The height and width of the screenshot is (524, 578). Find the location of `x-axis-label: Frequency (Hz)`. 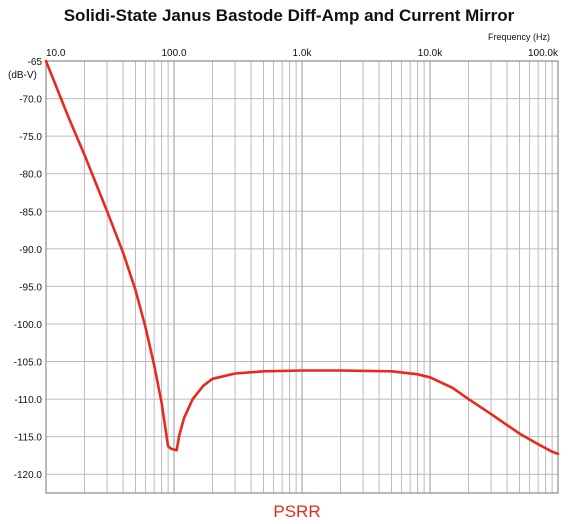

x-axis-label: Frequency (Hz) is located at coordinates (519, 37).